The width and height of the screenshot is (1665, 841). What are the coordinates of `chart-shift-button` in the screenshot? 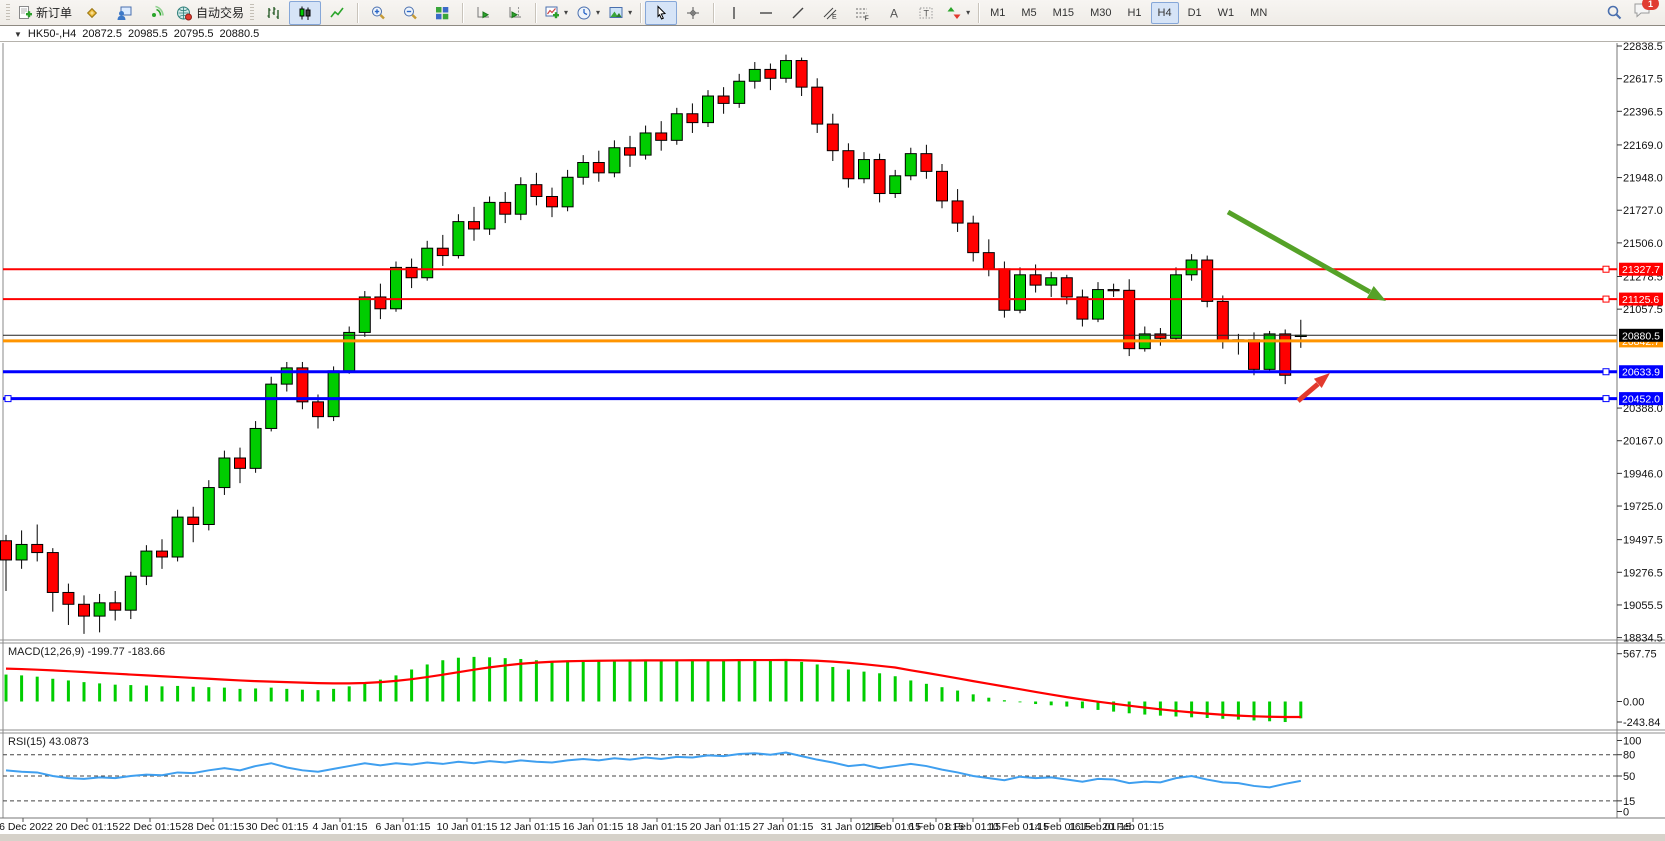 It's located at (515, 13).